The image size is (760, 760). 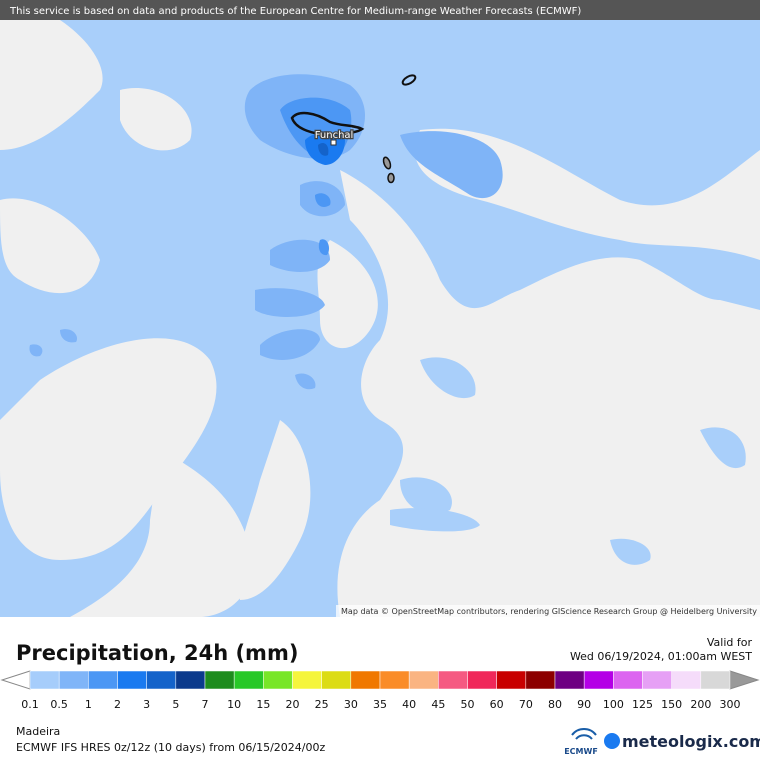 What do you see at coordinates (263, 704) in the screenshot?
I see `colorbar-tick-label: 15` at bounding box center [263, 704].